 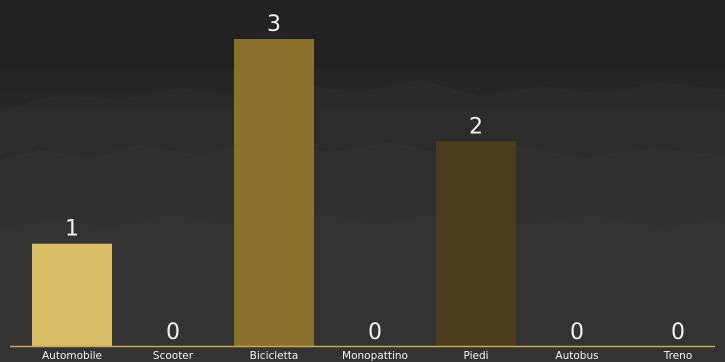 I want to click on data-label-autobus: 0, so click(x=577, y=332).